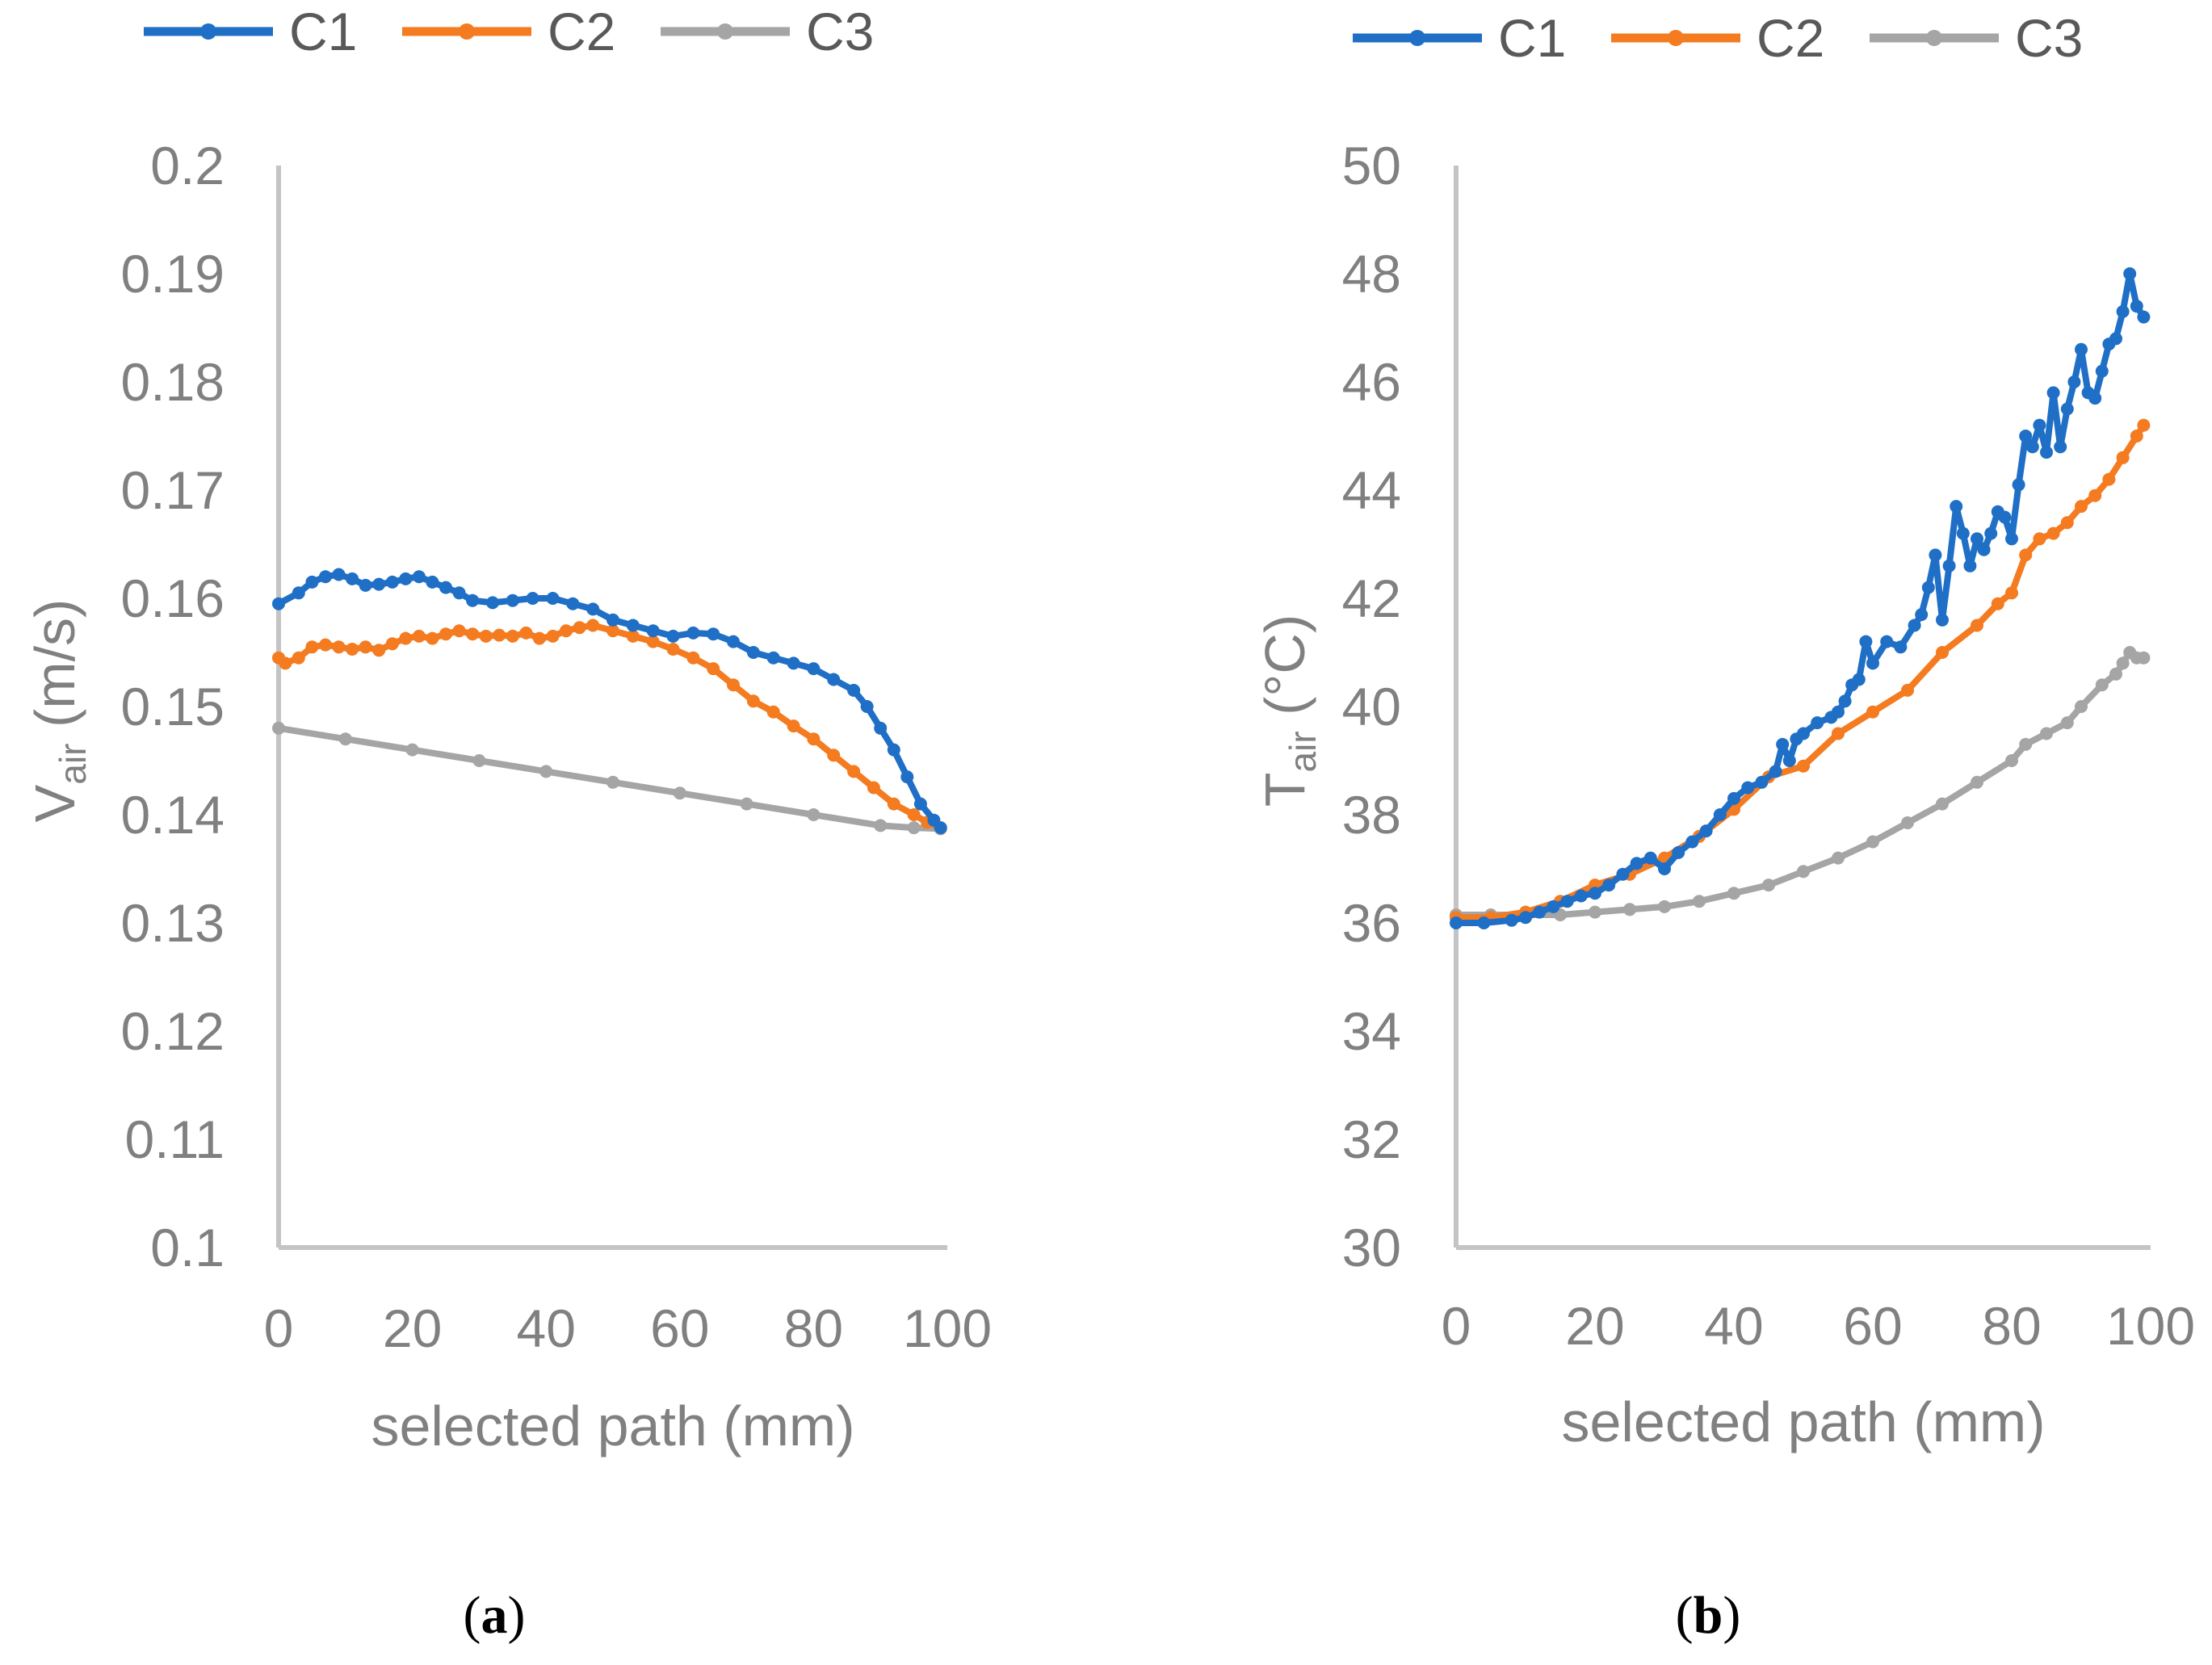 The image size is (2212, 1665). I want to click on caption-close-b: ), so click(1732, 1615).